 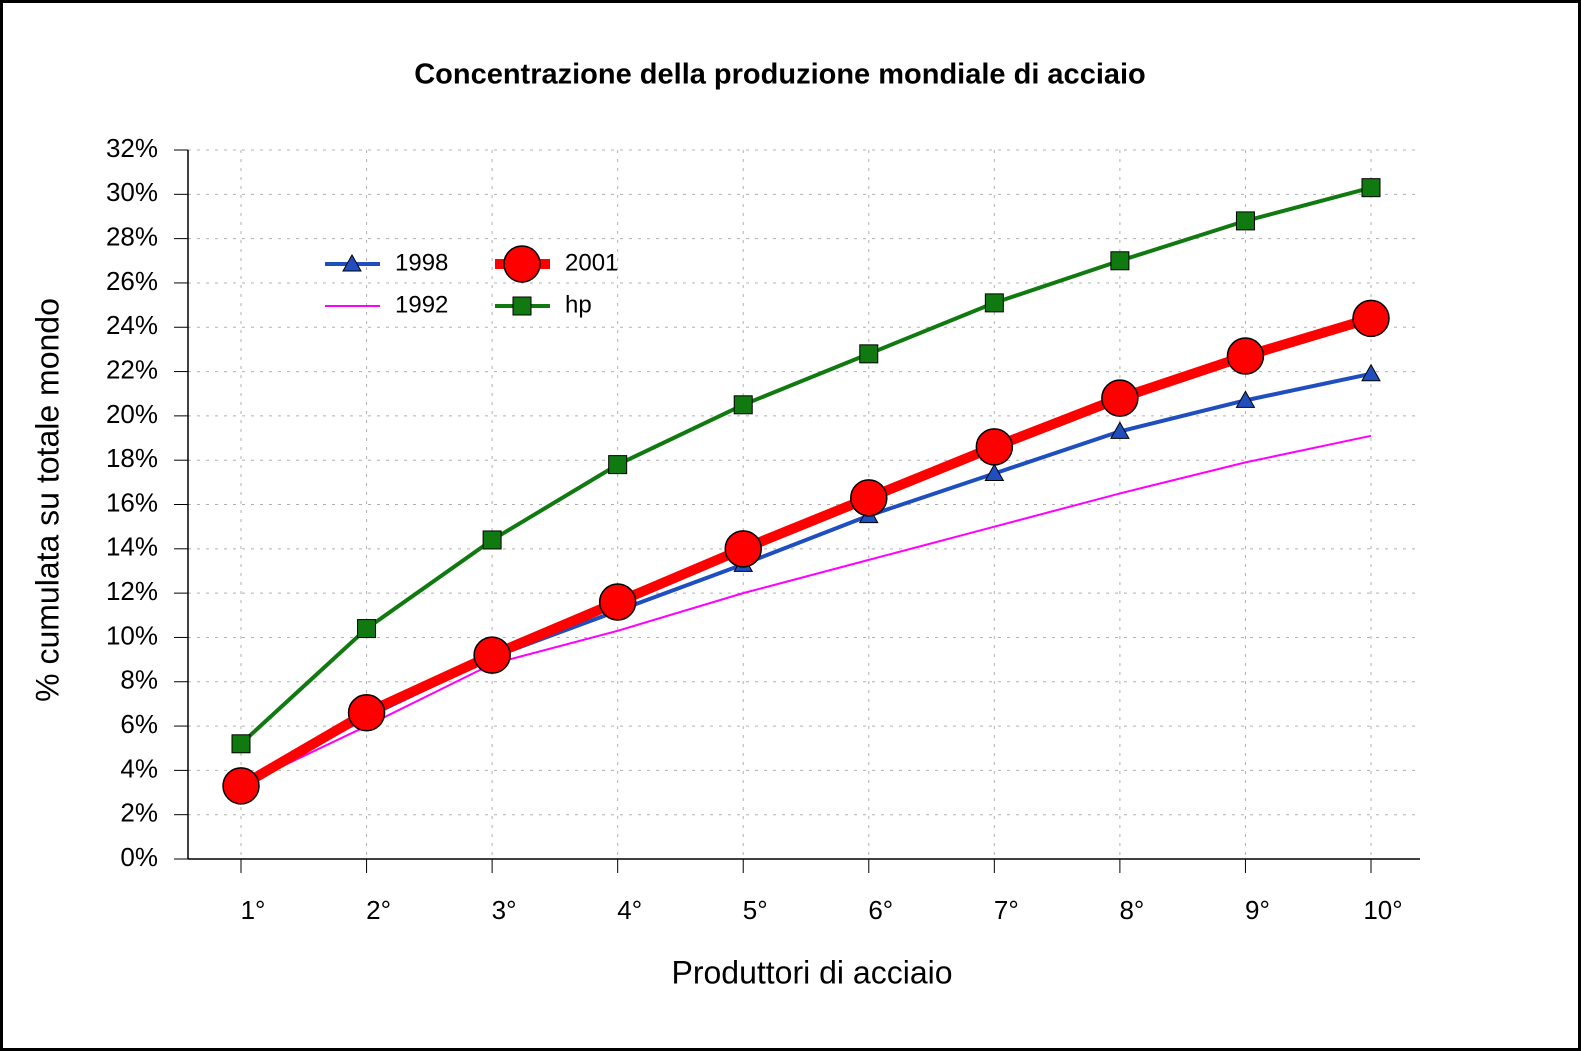 What do you see at coordinates (1131, 910) in the screenshot?
I see `x-tick-label: 8°` at bounding box center [1131, 910].